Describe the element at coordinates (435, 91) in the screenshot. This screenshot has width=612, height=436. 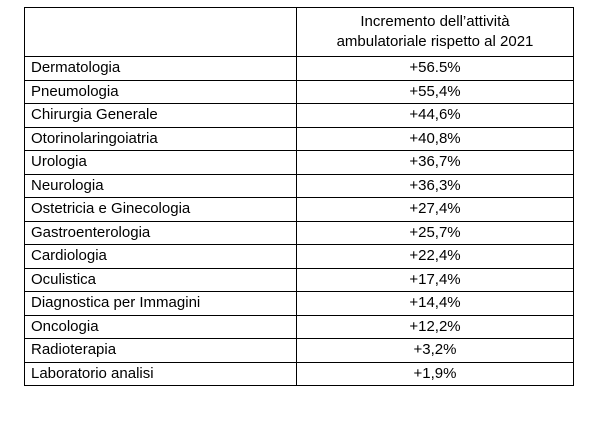
I see `increment-cell: +55,4%` at that location.